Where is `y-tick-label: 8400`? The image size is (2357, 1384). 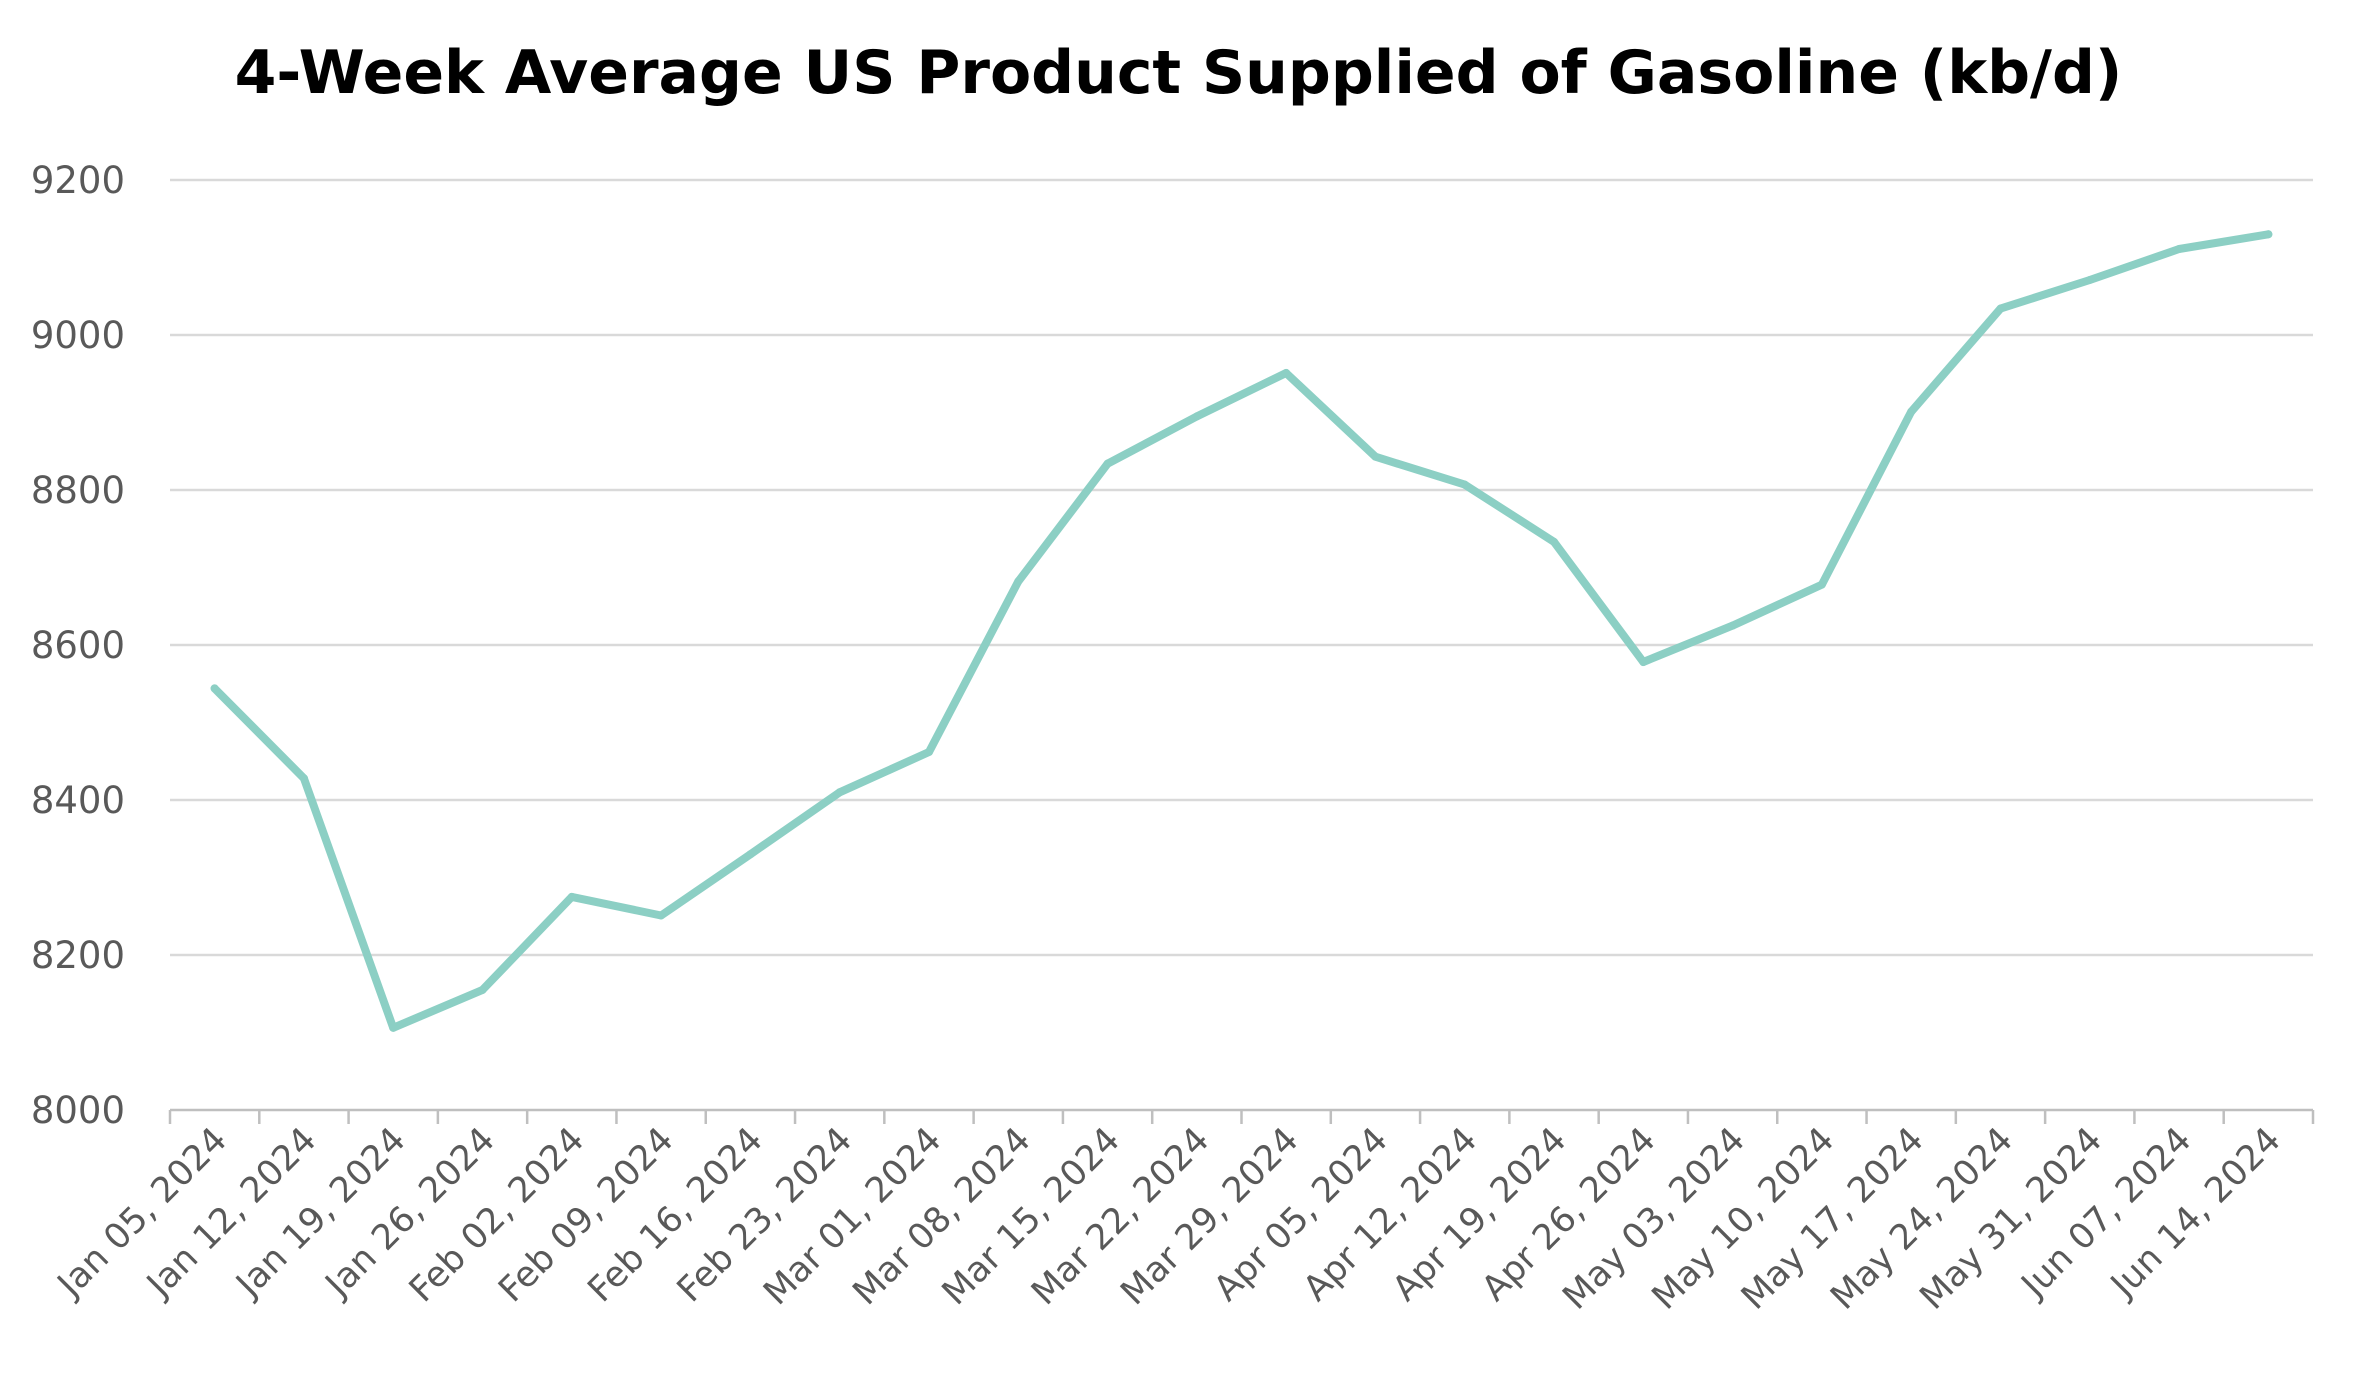
y-tick-label: 8400 is located at coordinates (78, 800).